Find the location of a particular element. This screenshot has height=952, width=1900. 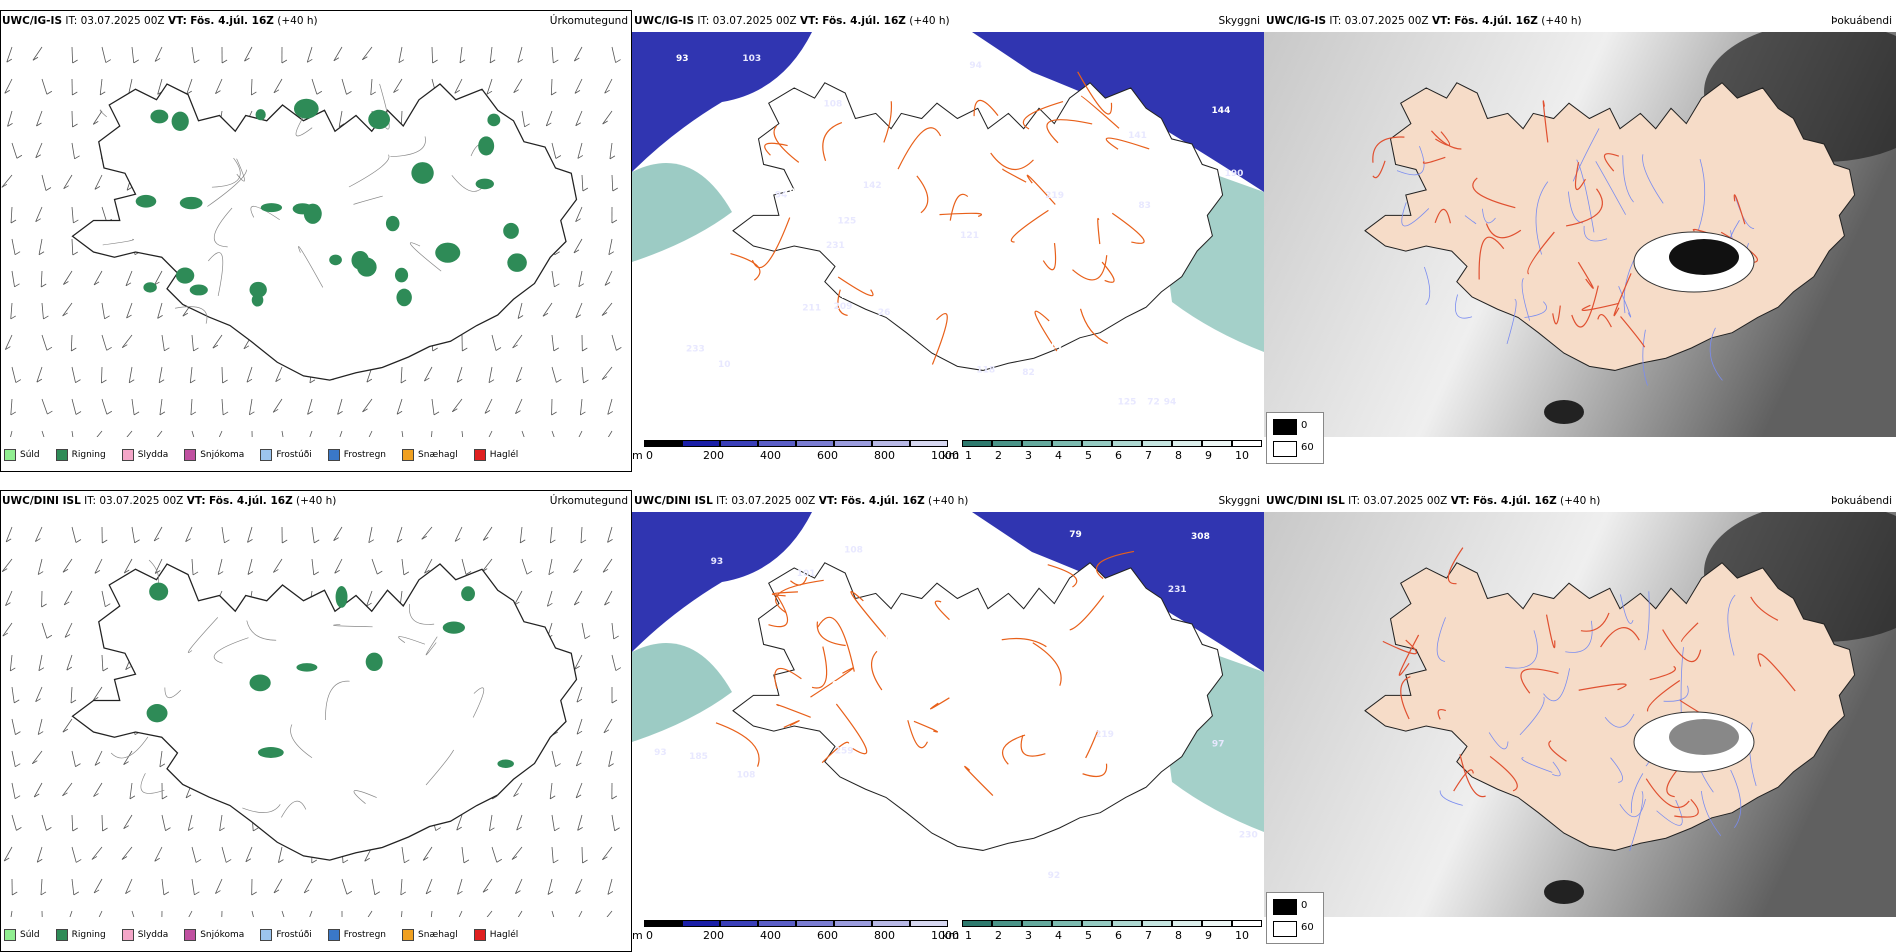

legend-item: Haglél is located at coordinates (496, 455).